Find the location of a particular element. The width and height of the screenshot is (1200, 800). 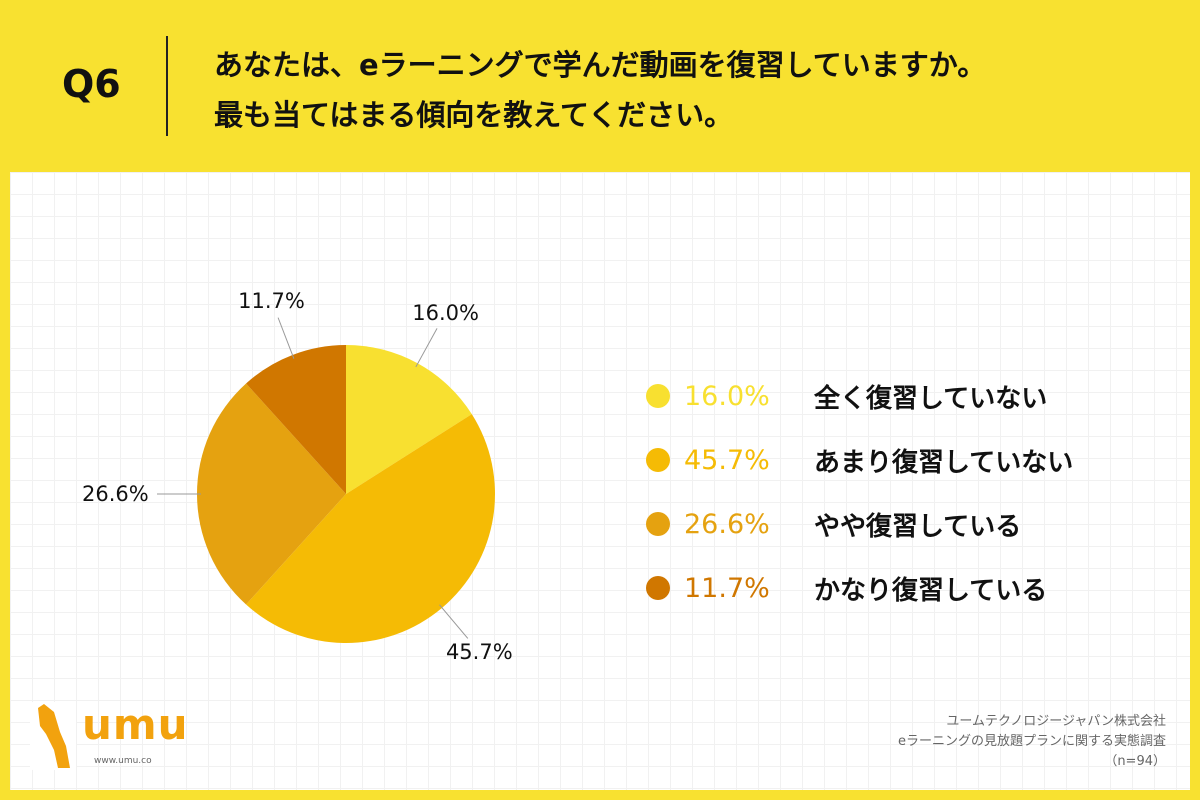

legend-label: あまり復習していない is located at coordinates (944, 462).